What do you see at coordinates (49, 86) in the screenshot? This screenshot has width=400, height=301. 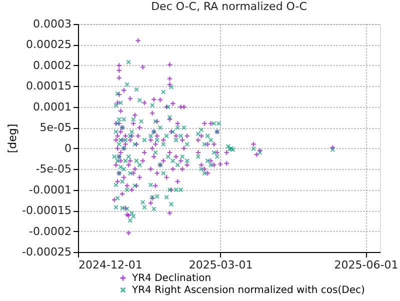 I see `y-tick-label: 0.00015` at bounding box center [49, 86].